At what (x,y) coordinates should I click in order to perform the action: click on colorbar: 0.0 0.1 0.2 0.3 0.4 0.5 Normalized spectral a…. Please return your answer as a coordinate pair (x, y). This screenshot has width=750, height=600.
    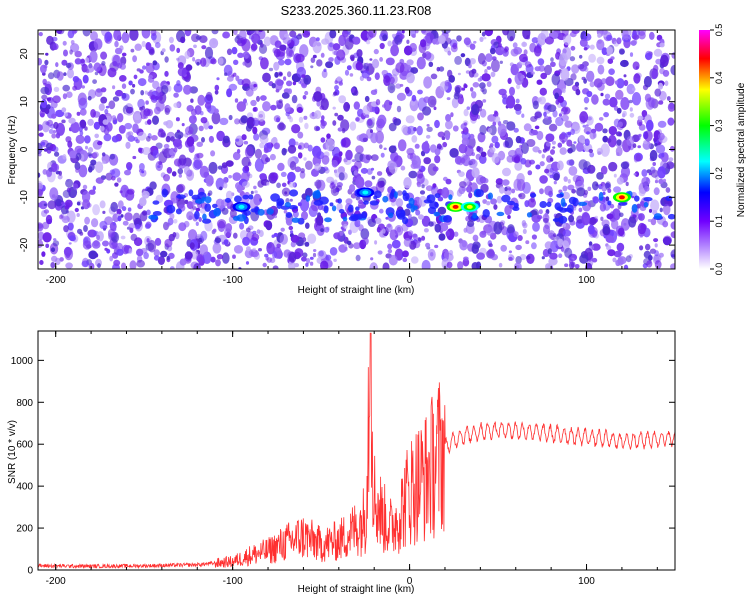
    Looking at the image, I should click on (723, 149).